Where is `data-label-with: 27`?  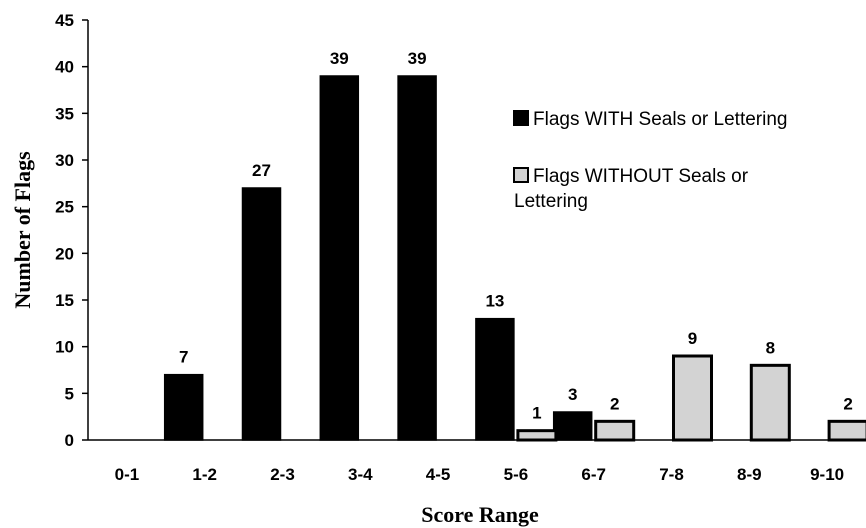 data-label-with: 27 is located at coordinates (261, 170).